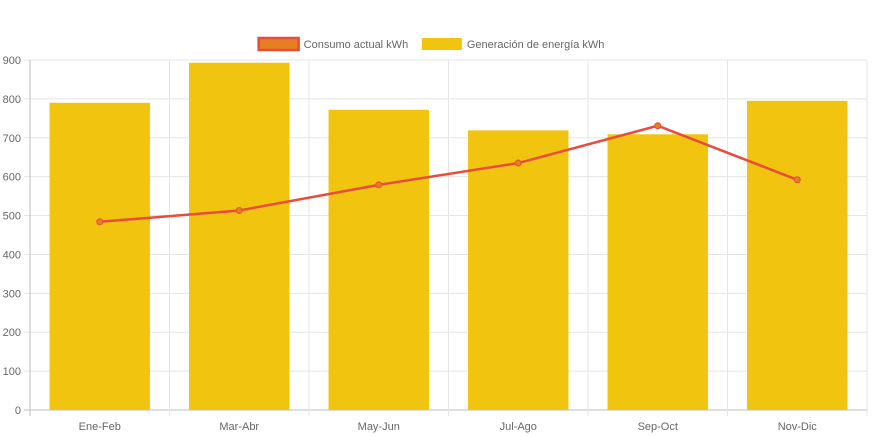 This screenshot has height=436, width=873. Describe the element at coordinates (441, 44) in the screenshot. I see `legend-swatch-generacion` at that location.